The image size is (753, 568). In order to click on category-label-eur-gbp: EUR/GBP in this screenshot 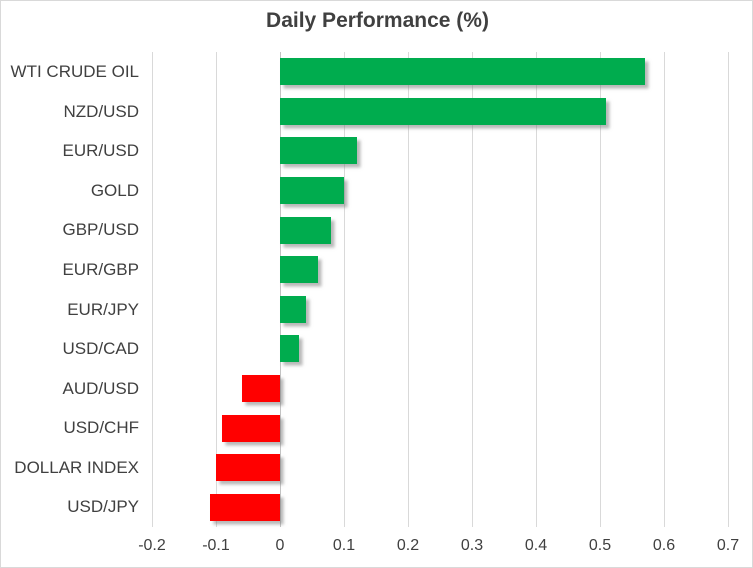, I will do `click(100, 269)`.